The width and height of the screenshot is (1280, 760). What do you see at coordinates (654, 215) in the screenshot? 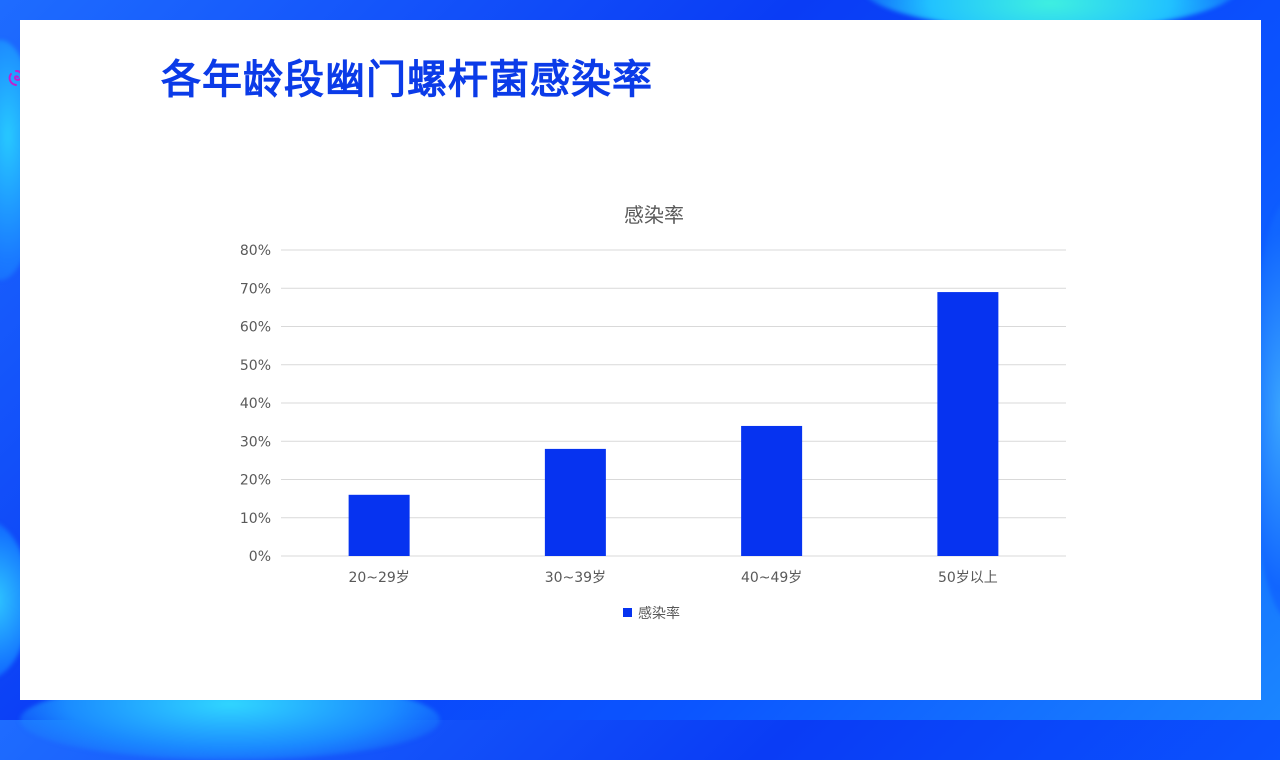
I see `chart-title: 感染率` at bounding box center [654, 215].